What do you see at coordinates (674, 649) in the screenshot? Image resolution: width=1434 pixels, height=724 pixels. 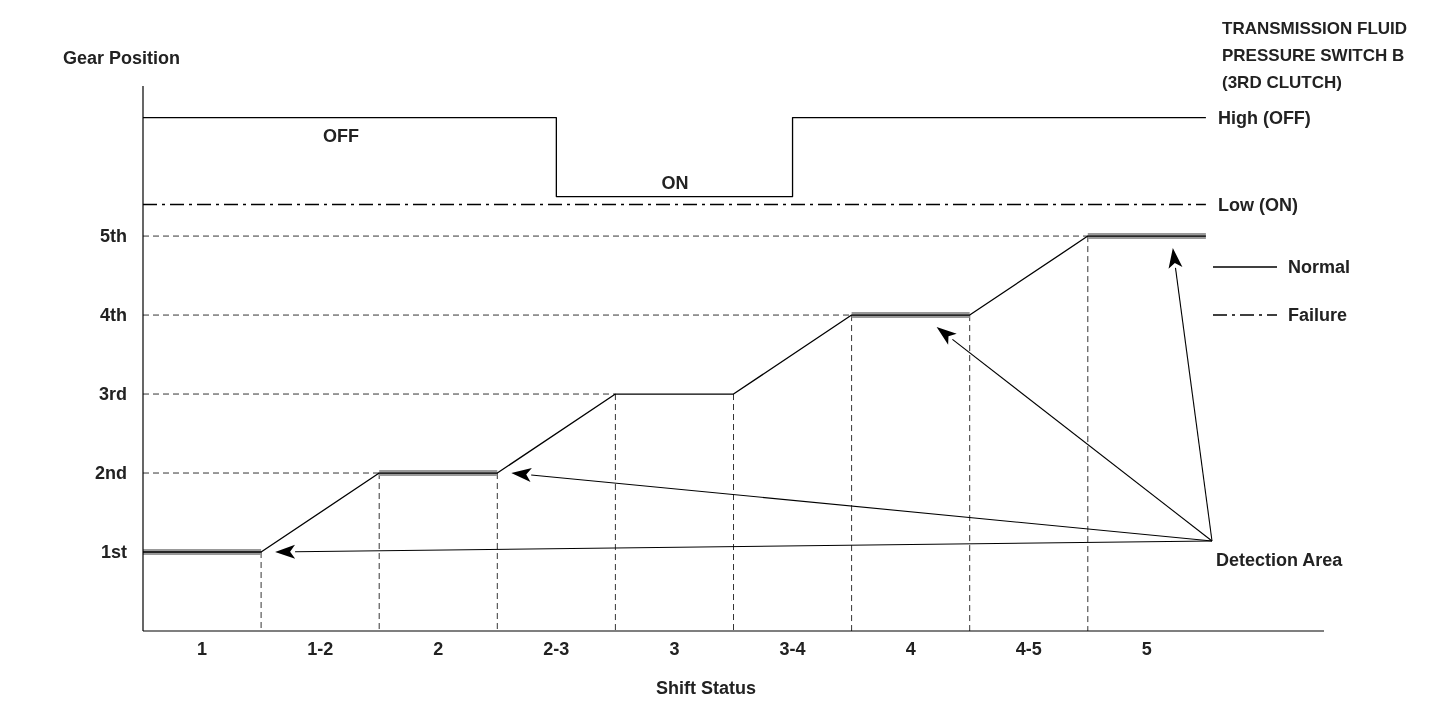 I see `x-tick-label: 3` at bounding box center [674, 649].